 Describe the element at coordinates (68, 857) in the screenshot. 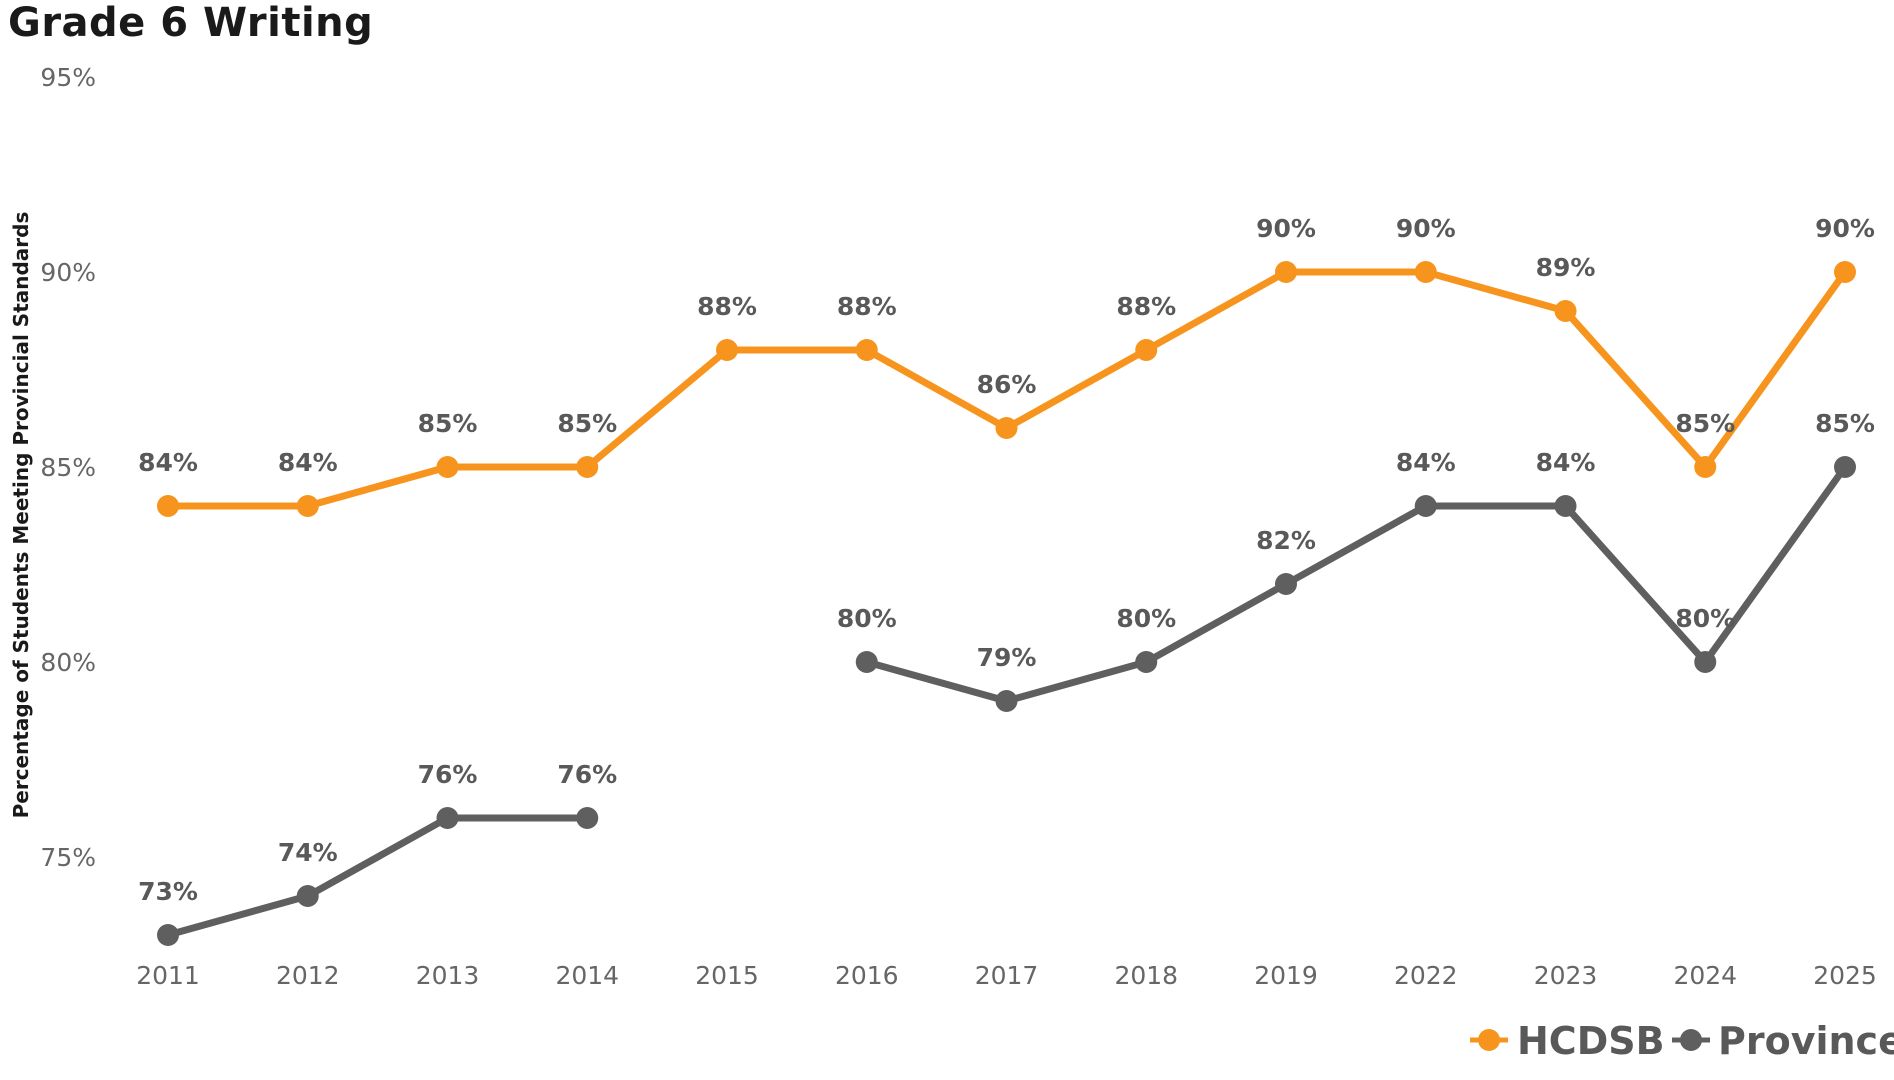

I see `y-tick-label: 75%` at that location.